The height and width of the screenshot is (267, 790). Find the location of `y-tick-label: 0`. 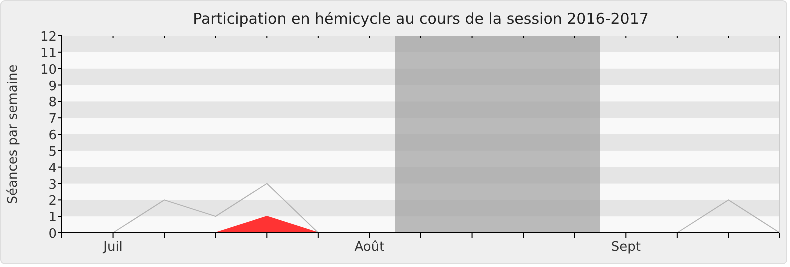

y-tick-label: 0 is located at coordinates (52, 234).